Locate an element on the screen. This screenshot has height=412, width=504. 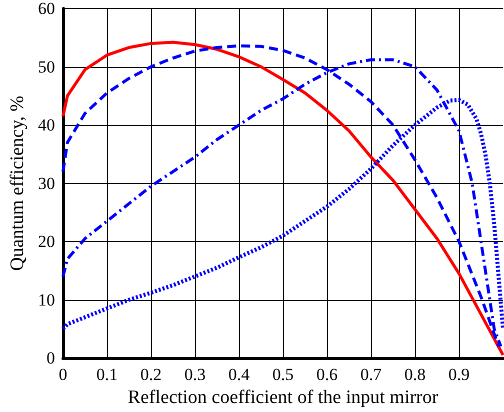
x-tick-label: 0.4 is located at coordinates (239, 374).